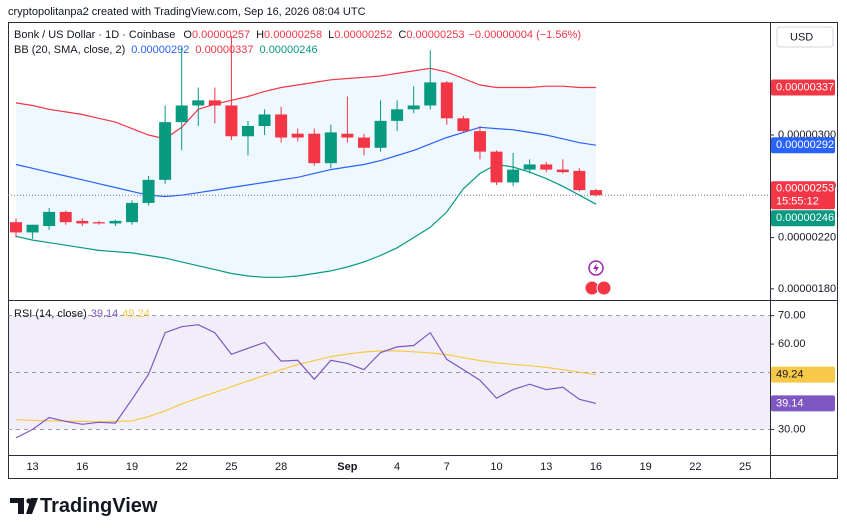 This screenshot has height=531, width=847. What do you see at coordinates (792, 429) in the screenshot?
I see `y-tick-label: 30.00` at bounding box center [792, 429].